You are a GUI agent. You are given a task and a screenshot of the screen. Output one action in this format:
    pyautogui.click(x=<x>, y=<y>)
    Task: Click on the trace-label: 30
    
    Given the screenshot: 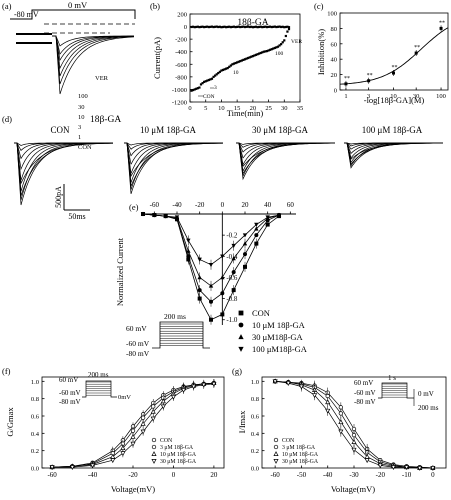 What is the action you would take?
    pyautogui.click(x=81, y=107)
    